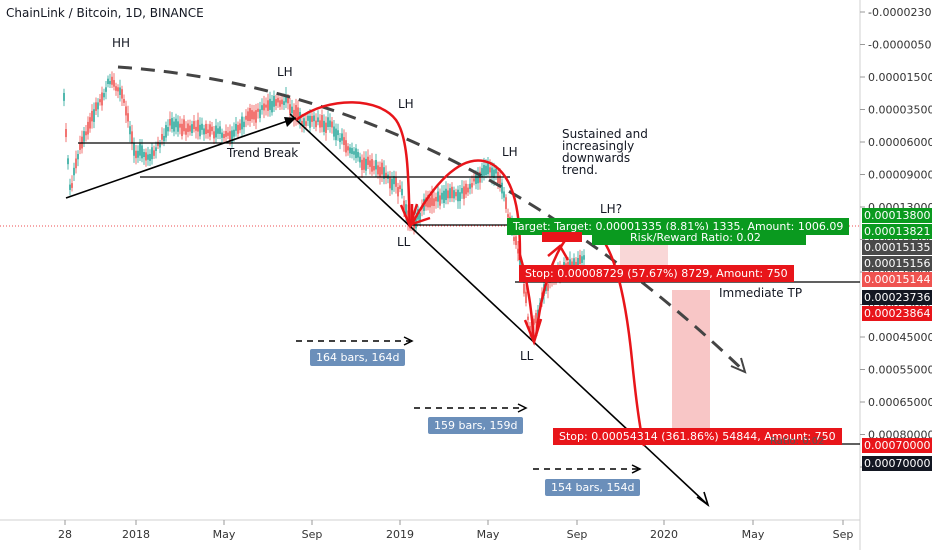  I want to click on label-lh-1: LH, so click(285, 72).